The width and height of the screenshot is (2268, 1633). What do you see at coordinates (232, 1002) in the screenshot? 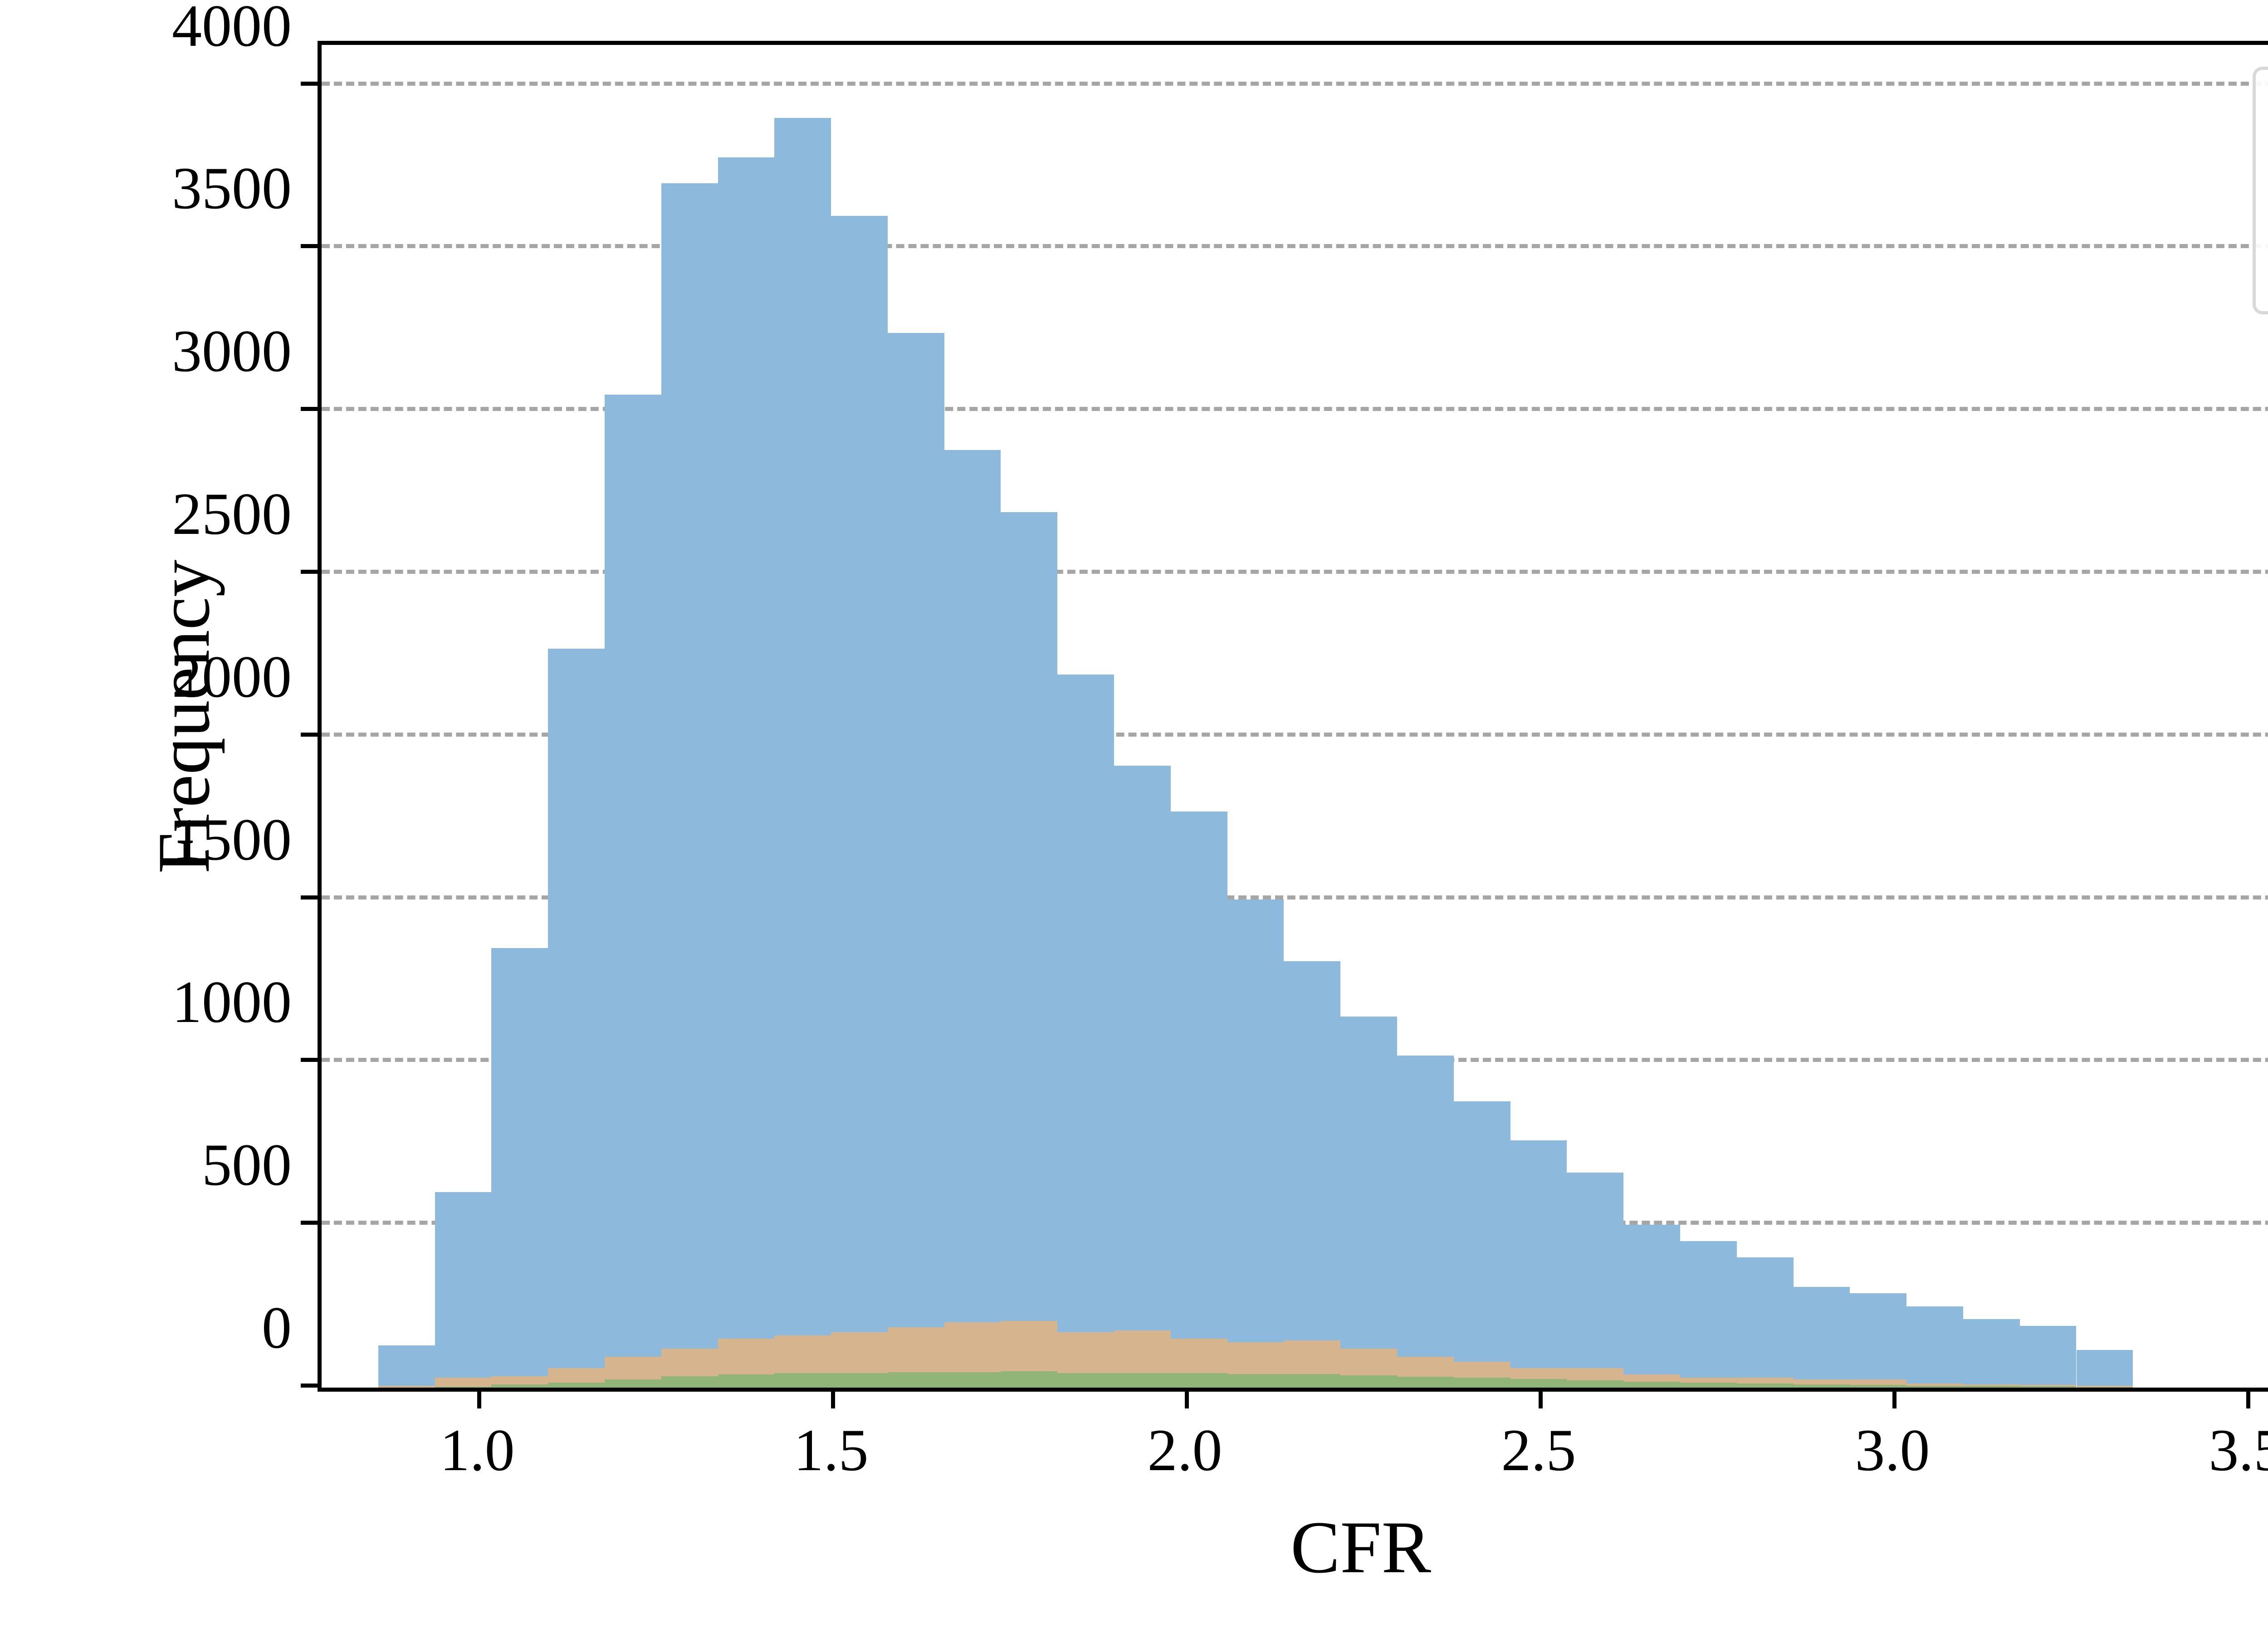
I see `y-tick-label: 1000` at bounding box center [232, 1002].